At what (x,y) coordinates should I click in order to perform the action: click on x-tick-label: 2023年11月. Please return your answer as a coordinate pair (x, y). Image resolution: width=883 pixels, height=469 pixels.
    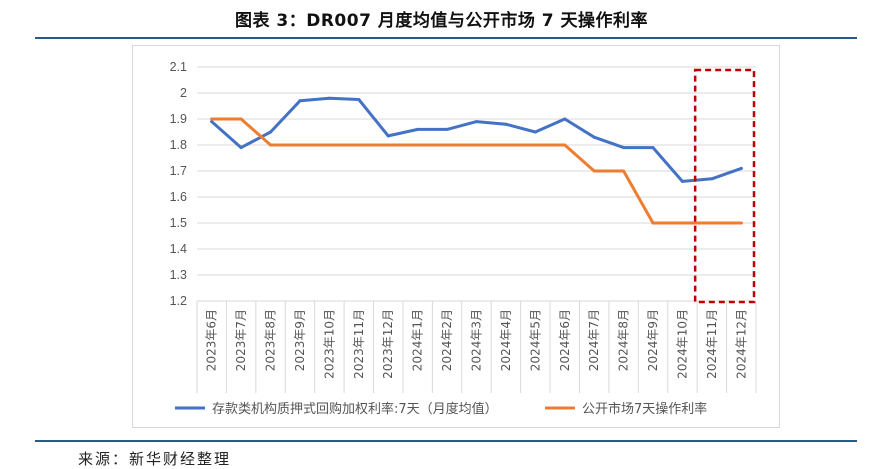
    Looking at the image, I should click on (359, 344).